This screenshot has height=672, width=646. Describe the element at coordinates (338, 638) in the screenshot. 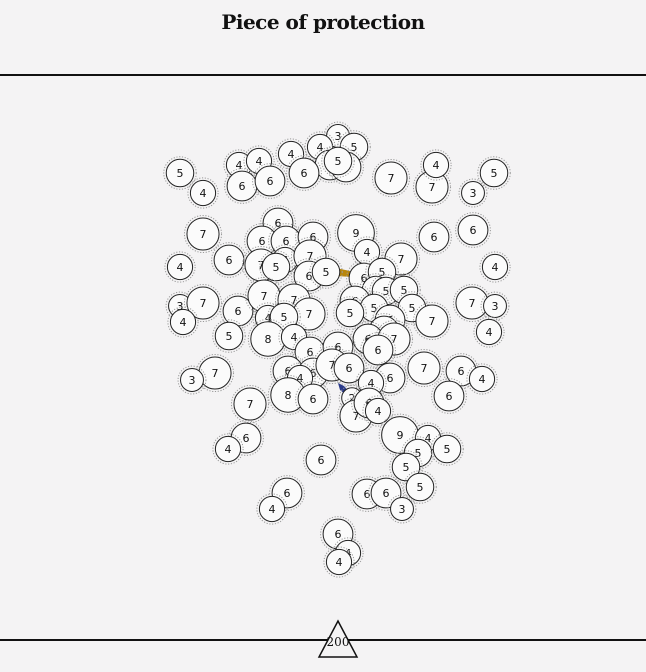

I see `triangle-icon` at that location.